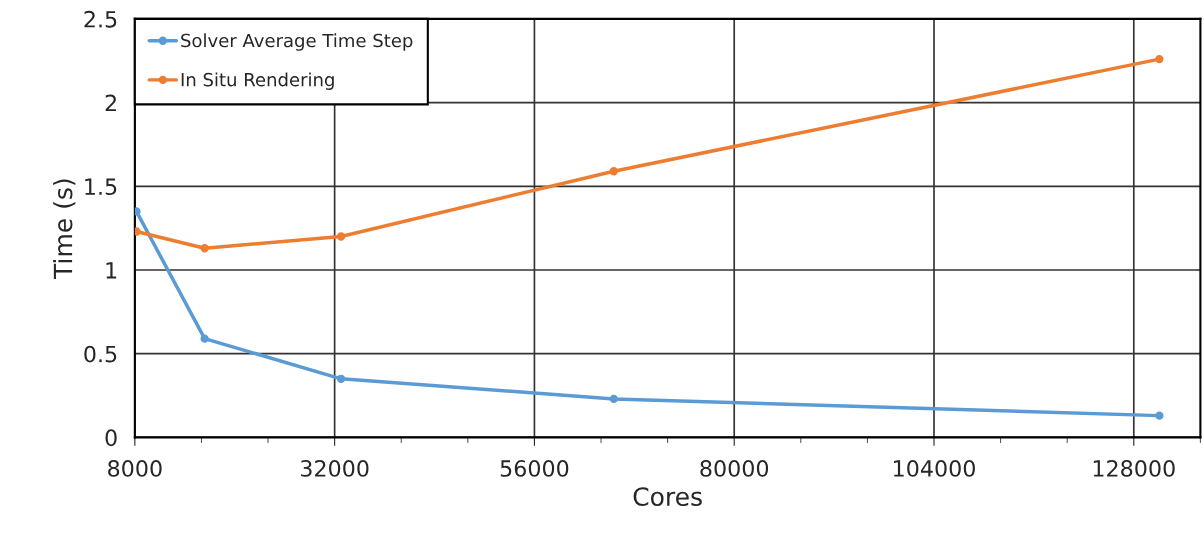 Image resolution: width=1204 pixels, height=540 pixels. What do you see at coordinates (534, 468) in the screenshot?
I see `x-tick-label: 56000` at bounding box center [534, 468].